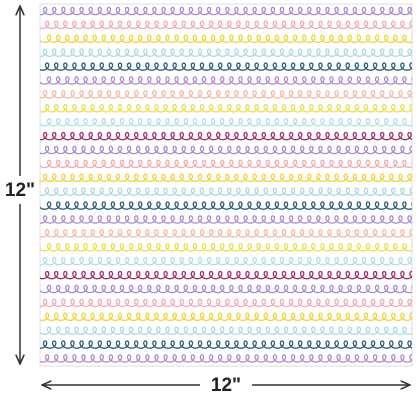 This screenshot has height=400, width=416. I want to click on width-label: 12", so click(226, 385).